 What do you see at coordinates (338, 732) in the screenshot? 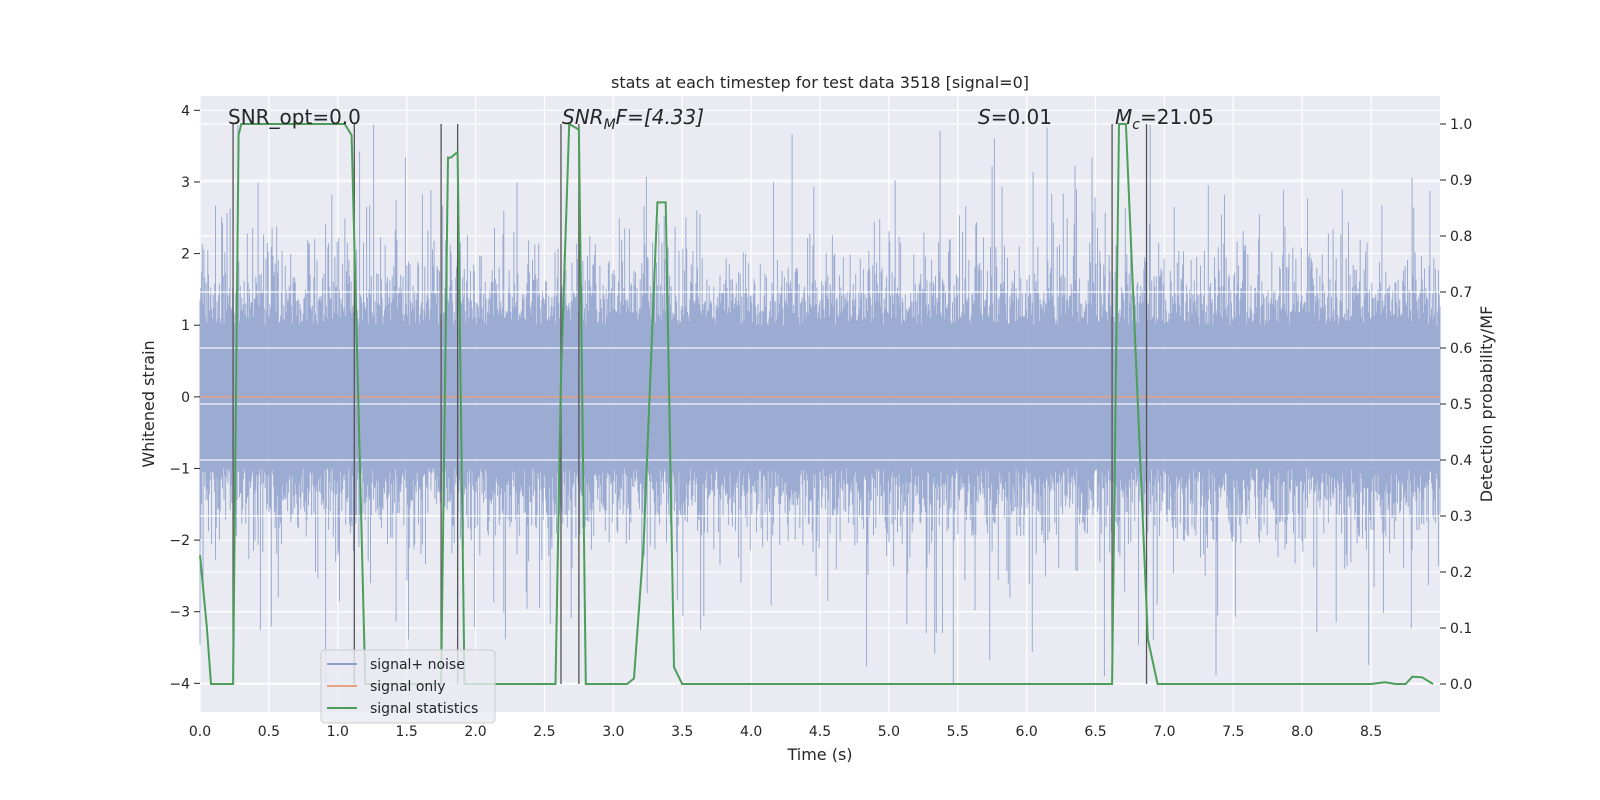
I see `x-tick-label: 1.0` at bounding box center [338, 732].